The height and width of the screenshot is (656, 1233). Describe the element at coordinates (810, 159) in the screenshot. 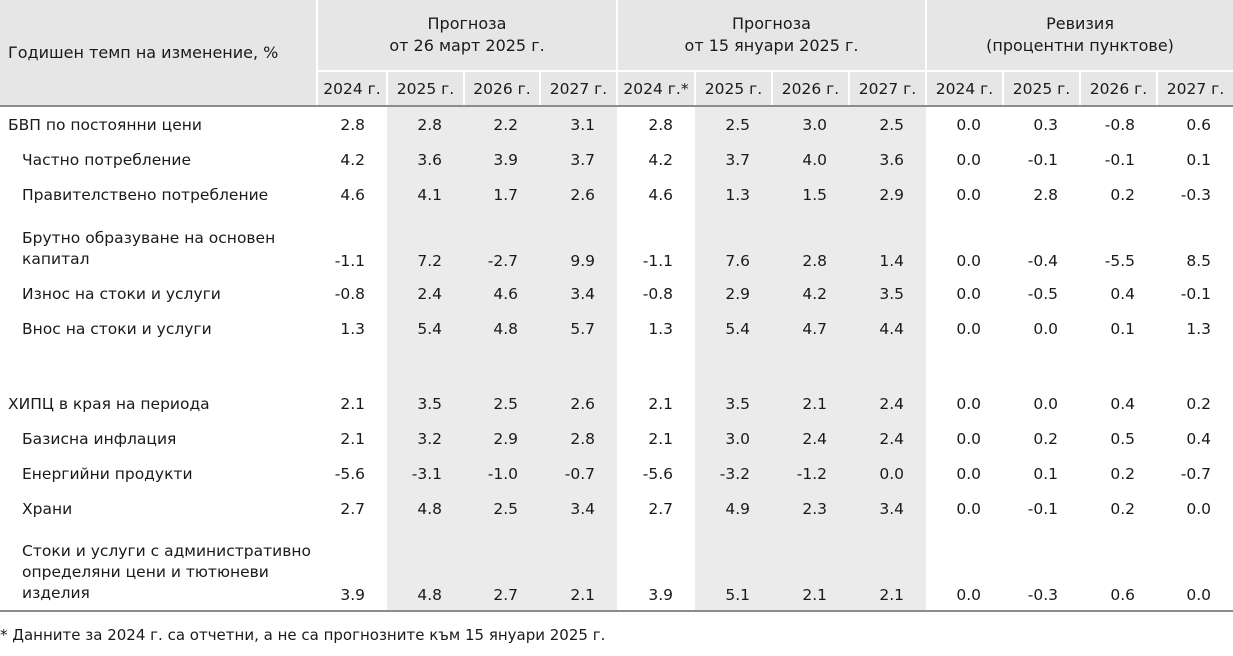

I see `table-cell: 4.0` at that location.